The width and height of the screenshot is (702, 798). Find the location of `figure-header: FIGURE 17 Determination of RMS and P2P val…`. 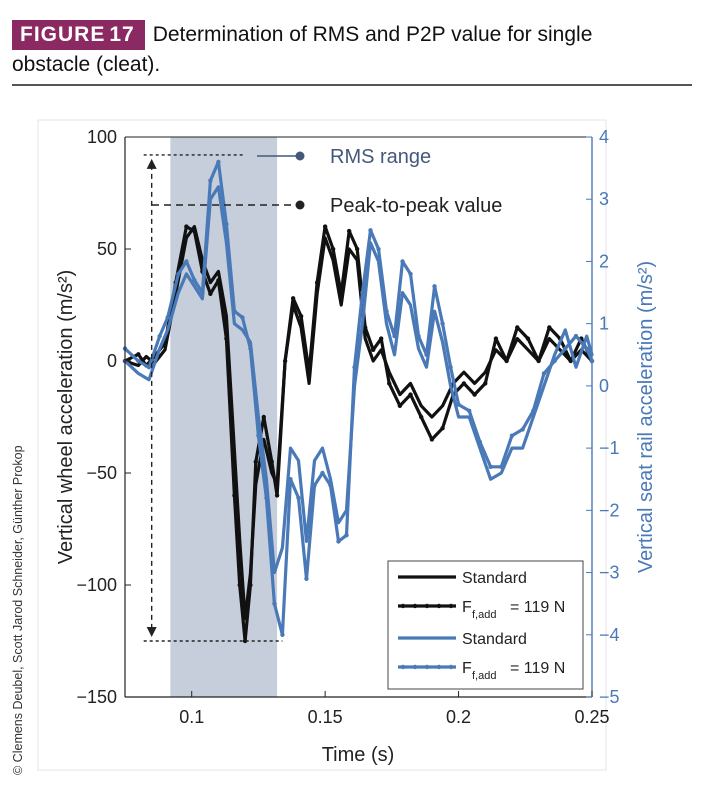

figure-header: FIGURE 17 Determination of RMS and P2P val… is located at coordinates (352, 50).